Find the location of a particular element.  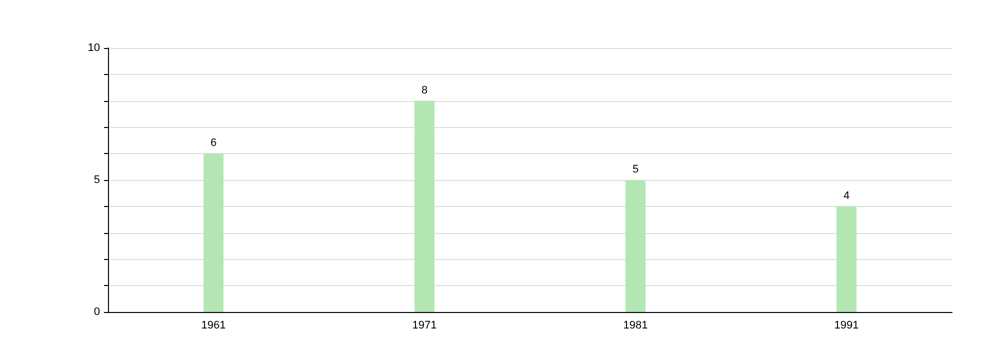

data-label: 6 is located at coordinates (213, 143).